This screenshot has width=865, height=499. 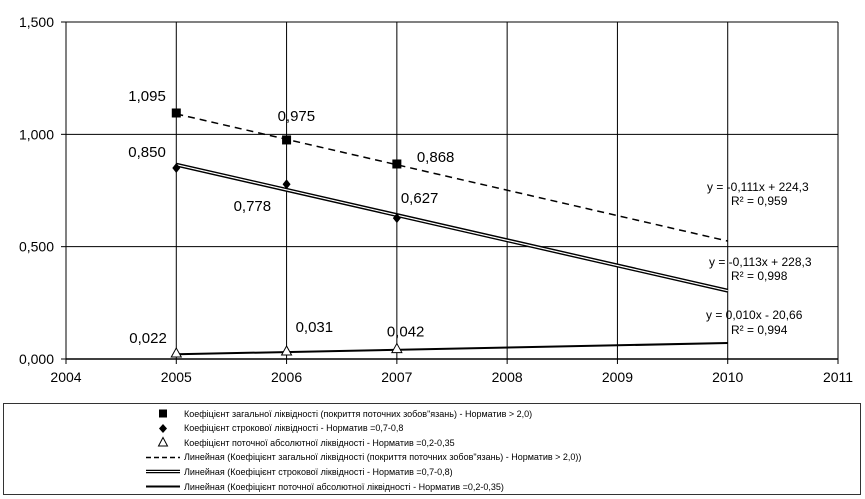 I want to click on legend-symbol-double, so click(x=163, y=471).